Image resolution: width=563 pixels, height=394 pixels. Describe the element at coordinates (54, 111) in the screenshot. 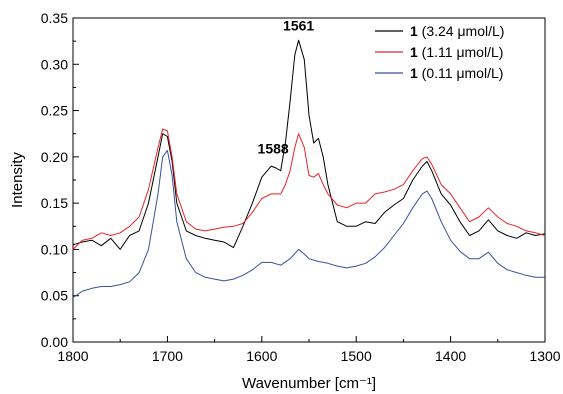

I see `y-tick-label: 0.25` at that location.